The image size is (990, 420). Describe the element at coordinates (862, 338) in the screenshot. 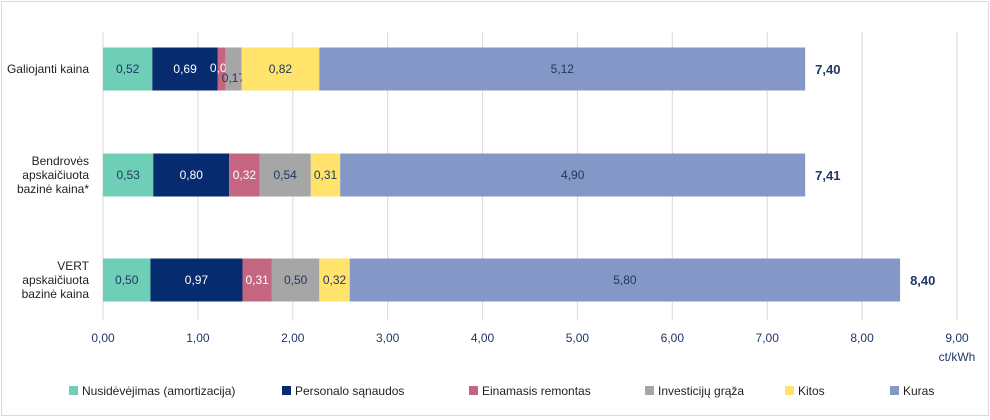

I see `x-tick-label: 8,00` at that location.